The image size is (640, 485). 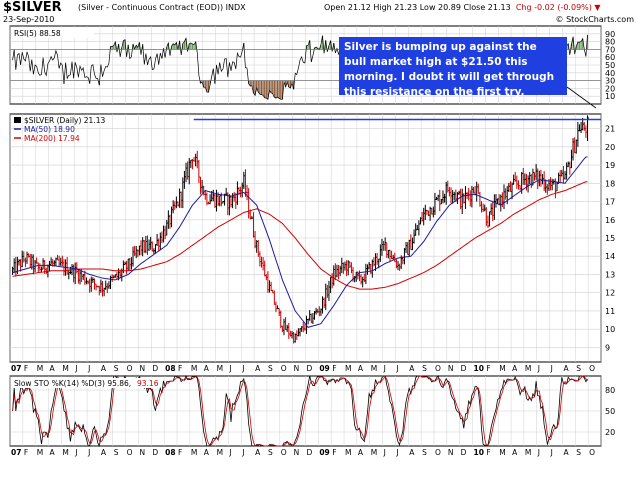 What do you see at coordinates (300, 411) in the screenshot?
I see `sto-k-line` at bounding box center [300, 411].